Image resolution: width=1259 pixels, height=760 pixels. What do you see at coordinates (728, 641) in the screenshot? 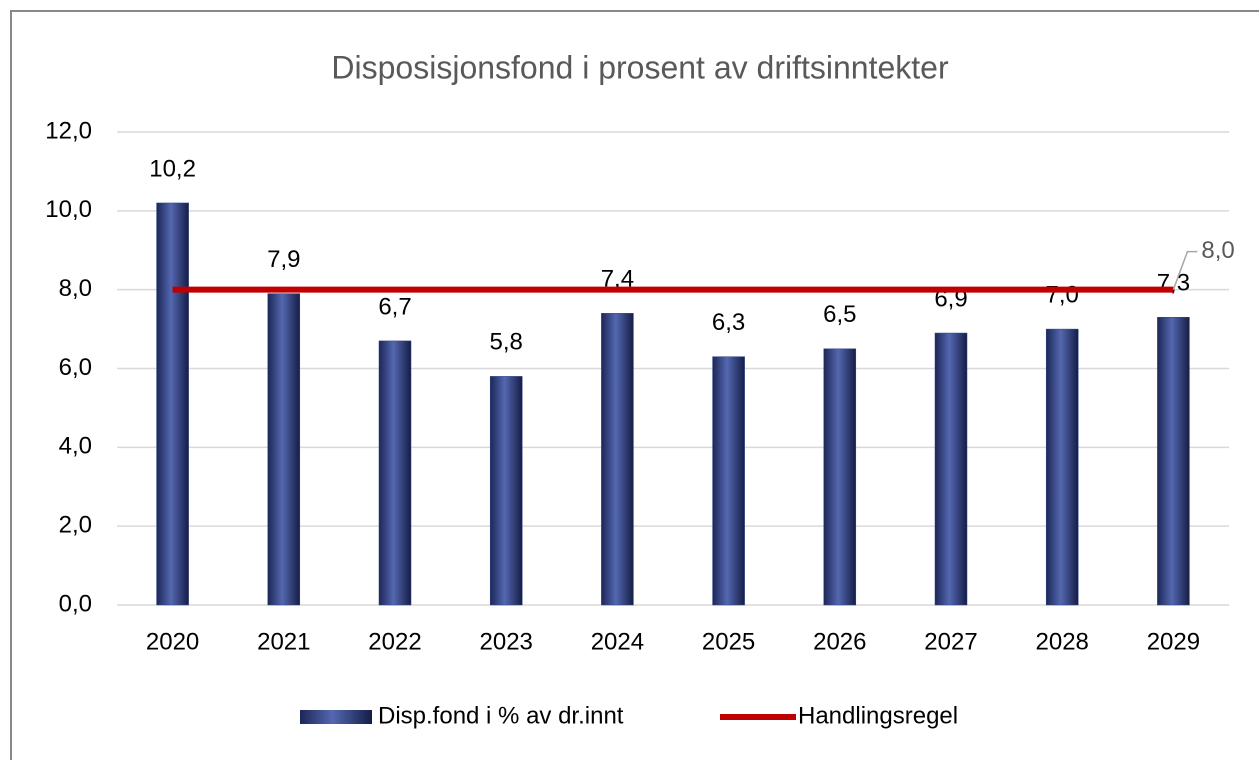
I see `x-tick-label: 2025` at bounding box center [728, 641].